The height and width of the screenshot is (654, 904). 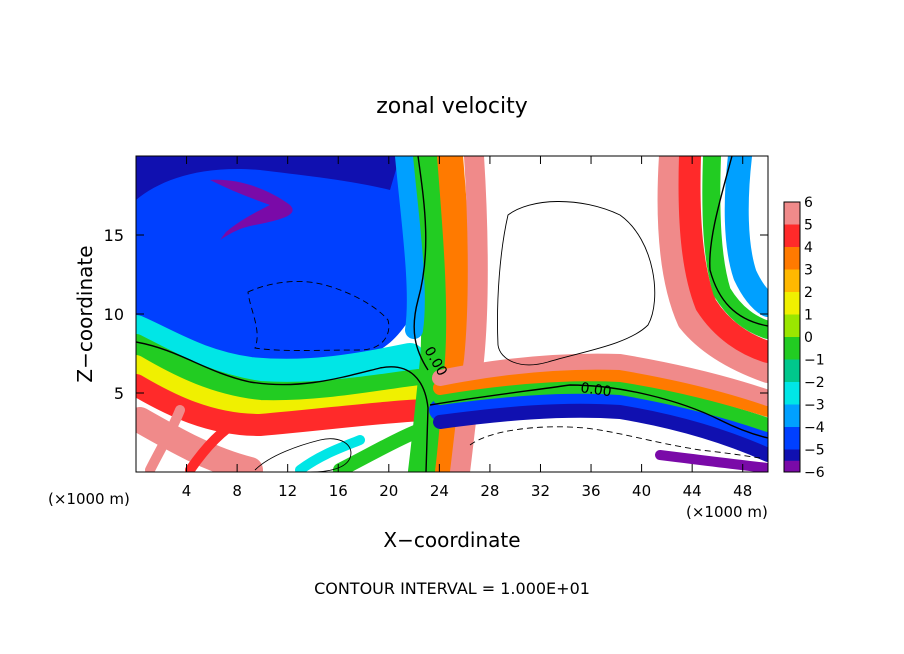 What do you see at coordinates (576, 283) in the screenshot?
I see `contour-right-bubble` at bounding box center [576, 283].